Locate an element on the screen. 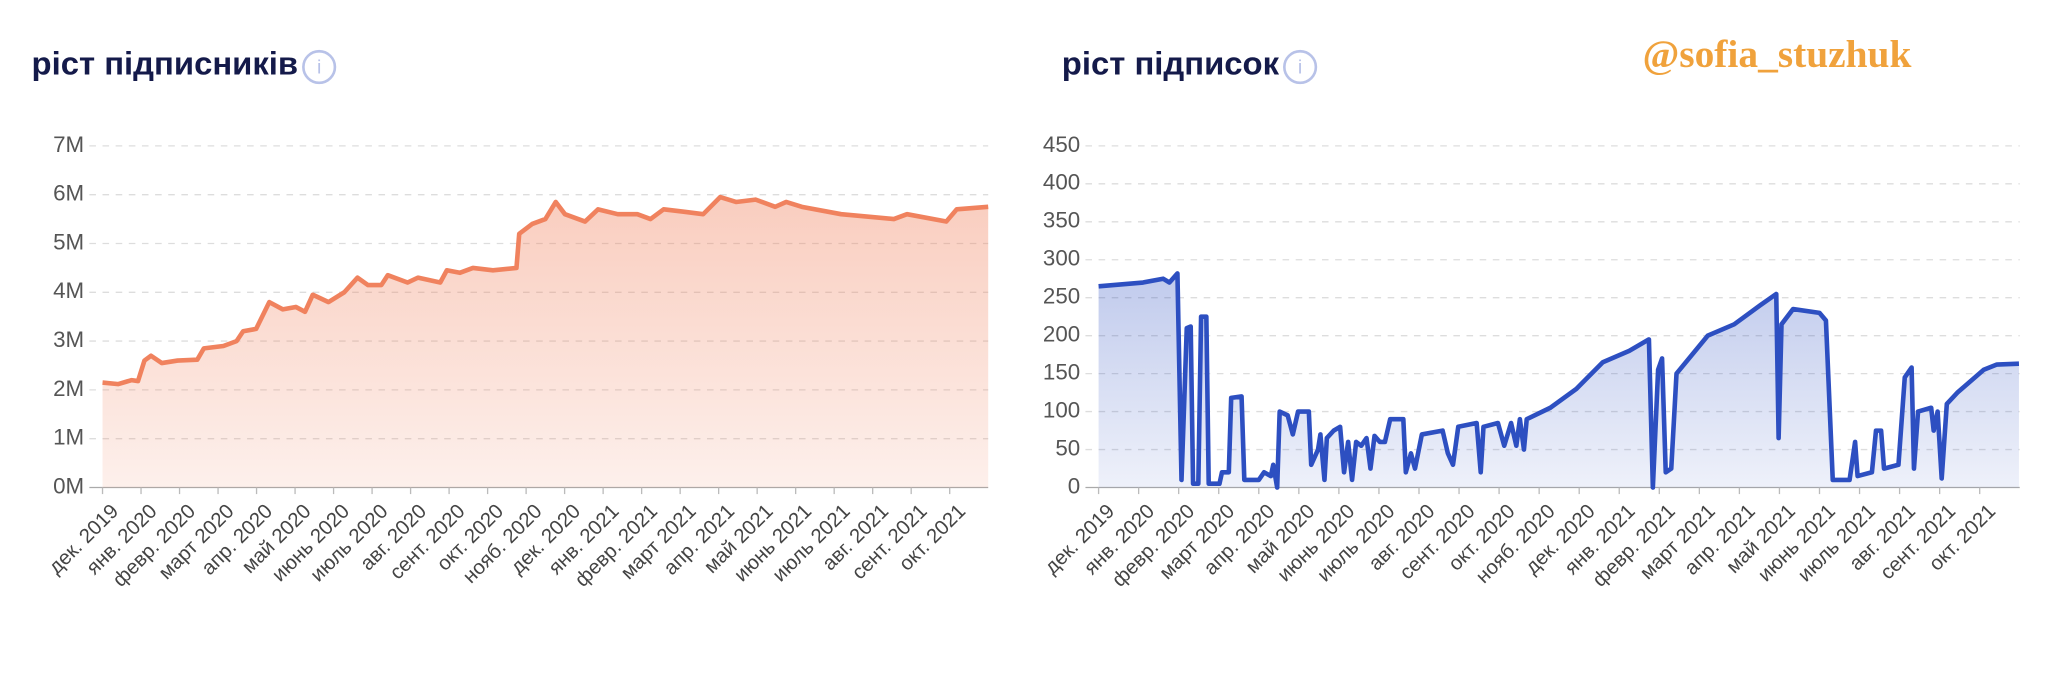 The height and width of the screenshot is (682, 2050). y-tick-label: 300 is located at coordinates (1061, 258).